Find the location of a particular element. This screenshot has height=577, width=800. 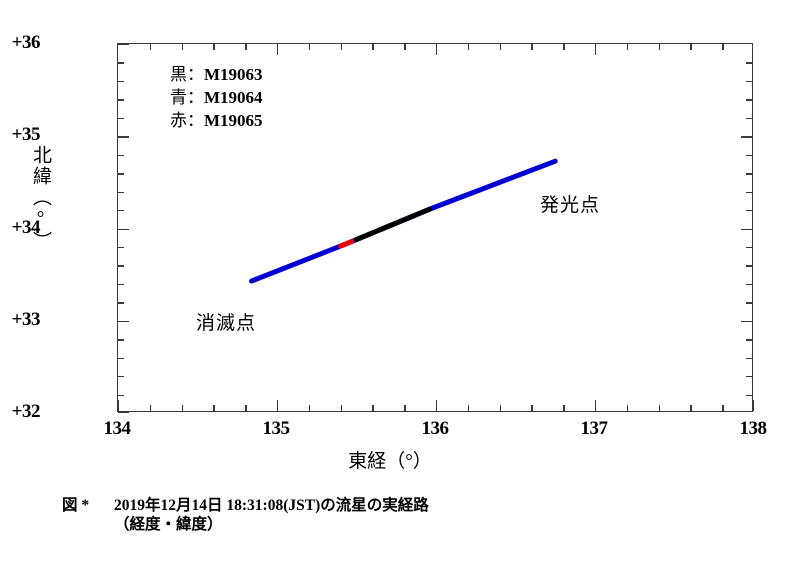

legend-item-blue: 青：M19064 is located at coordinates (216, 97).